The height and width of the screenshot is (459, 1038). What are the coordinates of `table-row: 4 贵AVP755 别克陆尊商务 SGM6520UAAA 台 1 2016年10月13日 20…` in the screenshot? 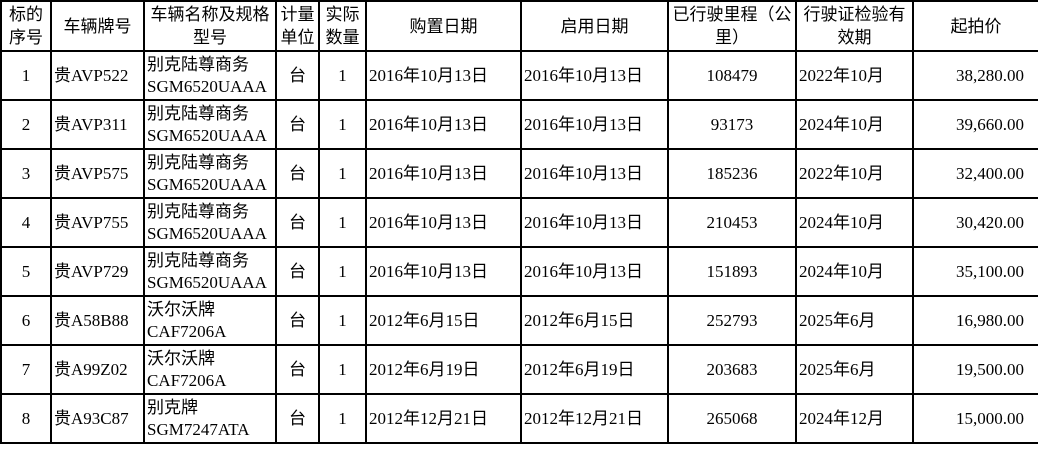 It's located at (519, 222).